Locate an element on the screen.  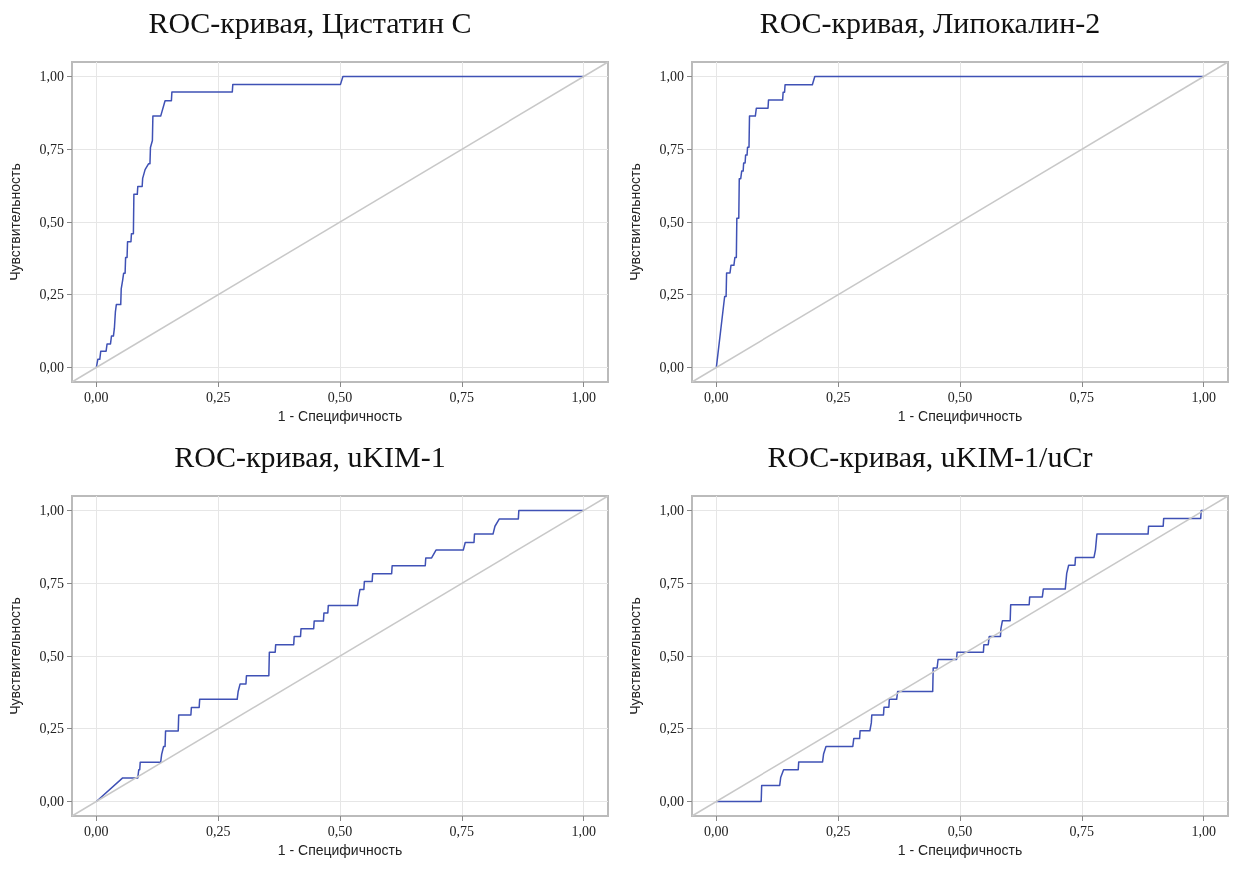
chart-title: ROC-кривая, uKIM-1 is located at coordinates (310, 456).